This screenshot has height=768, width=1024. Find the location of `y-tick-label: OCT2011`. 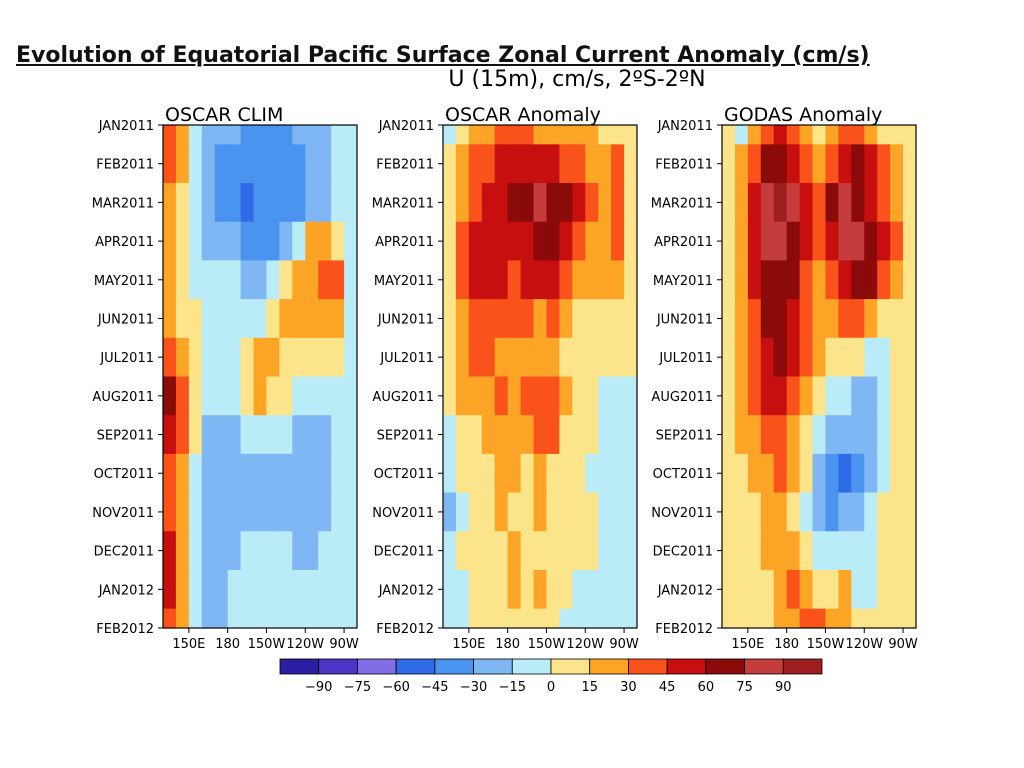

y-tick-label: OCT2011 is located at coordinates (124, 474).